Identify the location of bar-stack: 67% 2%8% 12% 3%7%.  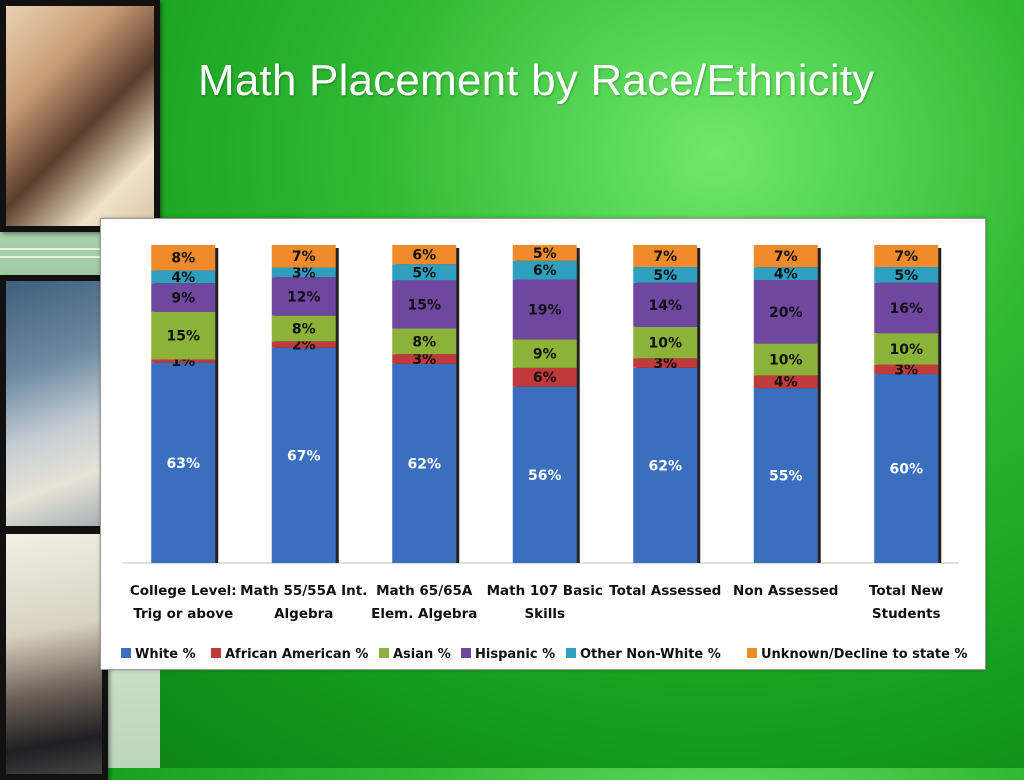
(305, 404).